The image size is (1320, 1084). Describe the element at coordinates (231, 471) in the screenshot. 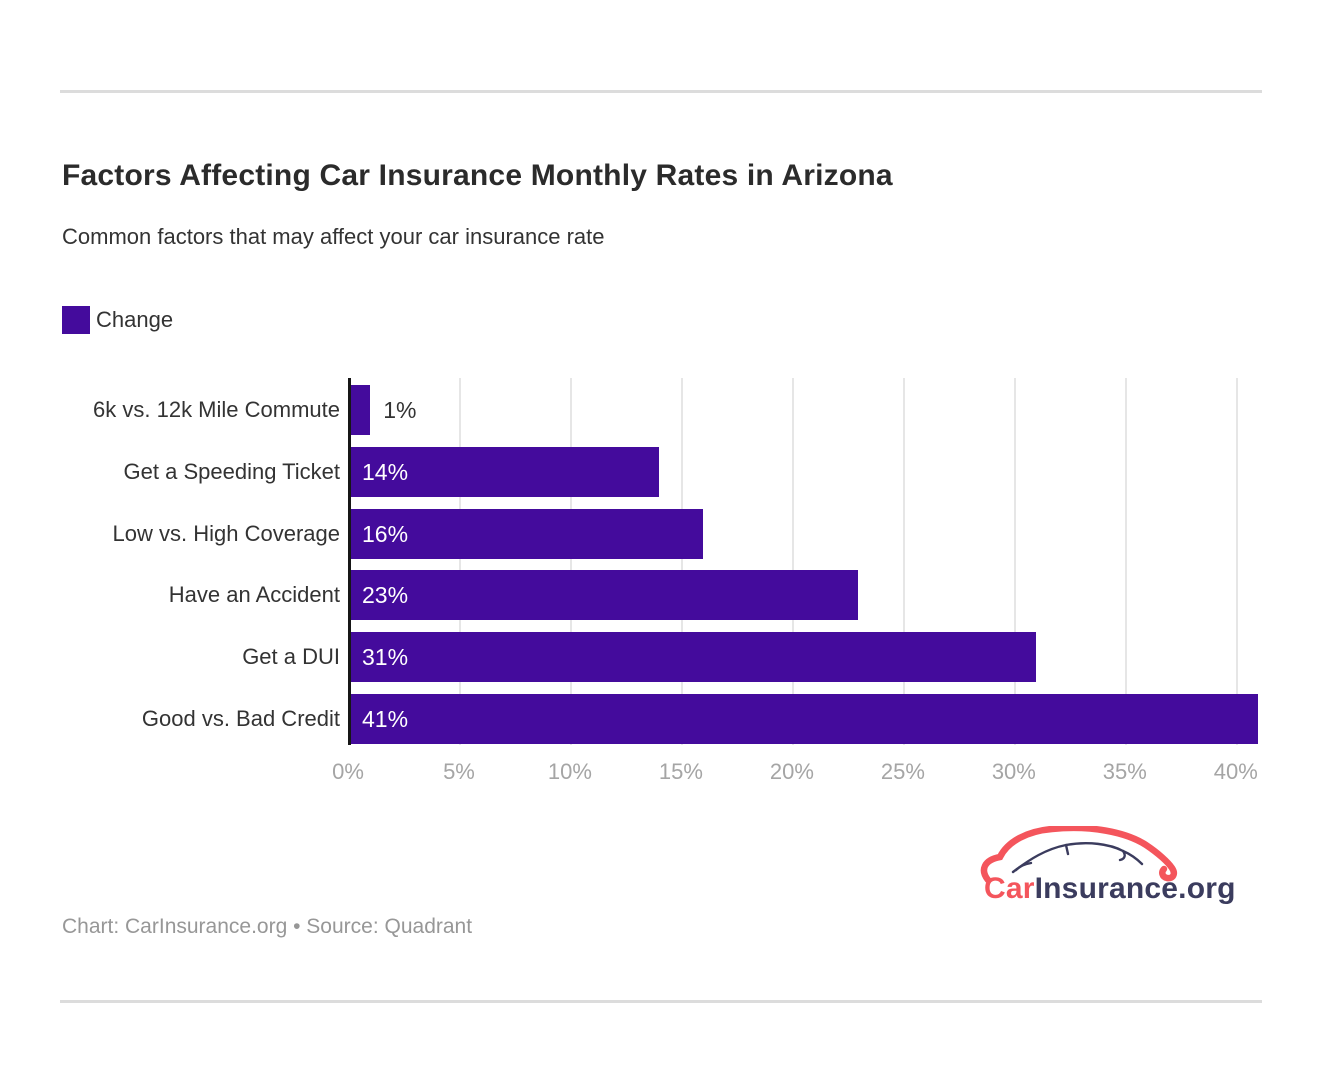

I see `category-label: Get a Speeding Ticket` at that location.